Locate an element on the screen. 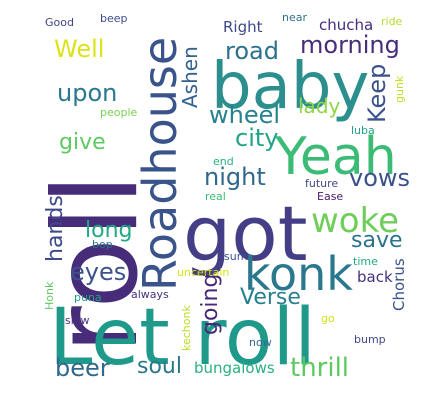 Image resolution: width=439 pixels, height=418 pixels. word-end: end is located at coordinates (223, 161).